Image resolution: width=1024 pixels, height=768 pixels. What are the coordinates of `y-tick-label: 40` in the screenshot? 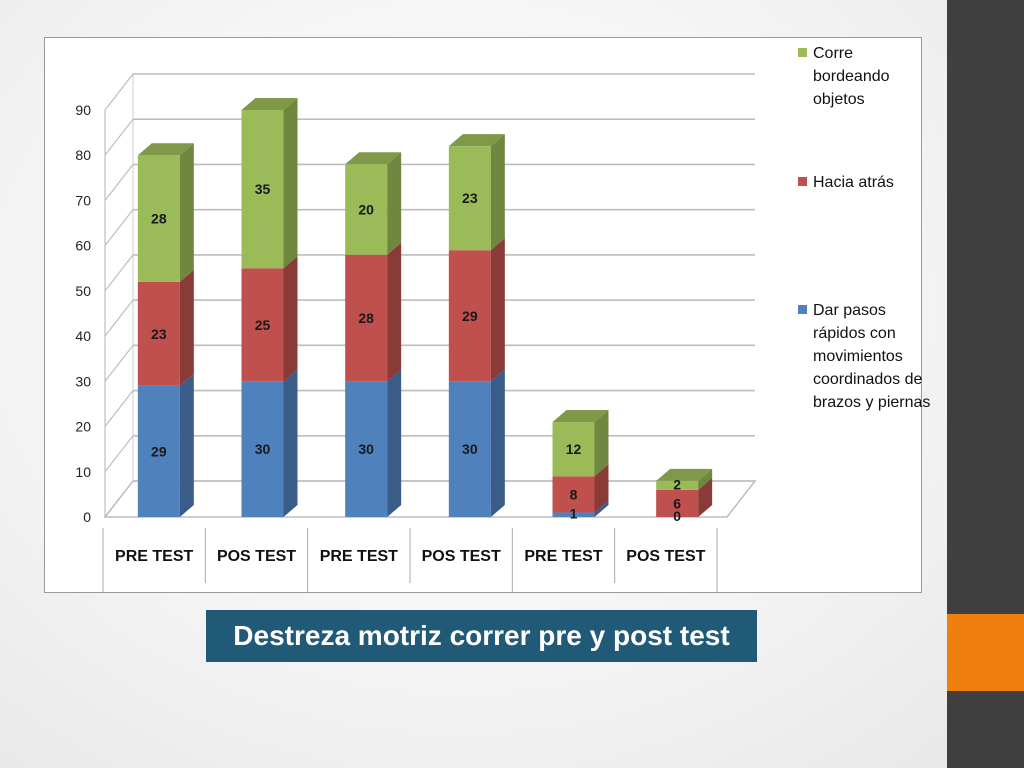 It's located at (83, 336).